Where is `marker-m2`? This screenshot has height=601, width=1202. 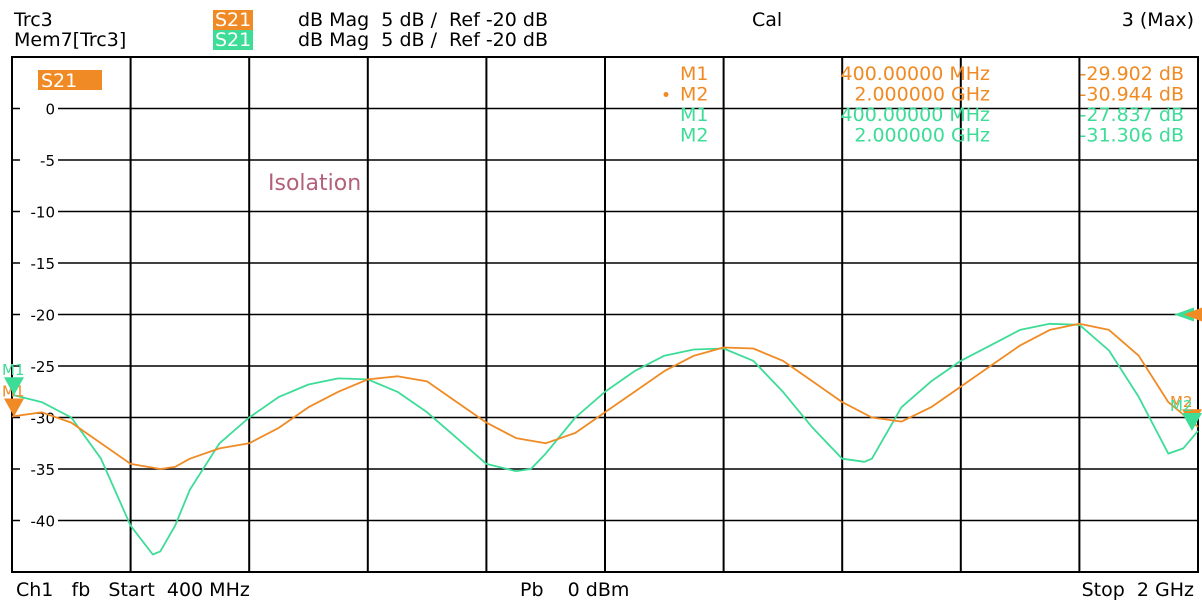
marker-m2 is located at coordinates (1192, 421).